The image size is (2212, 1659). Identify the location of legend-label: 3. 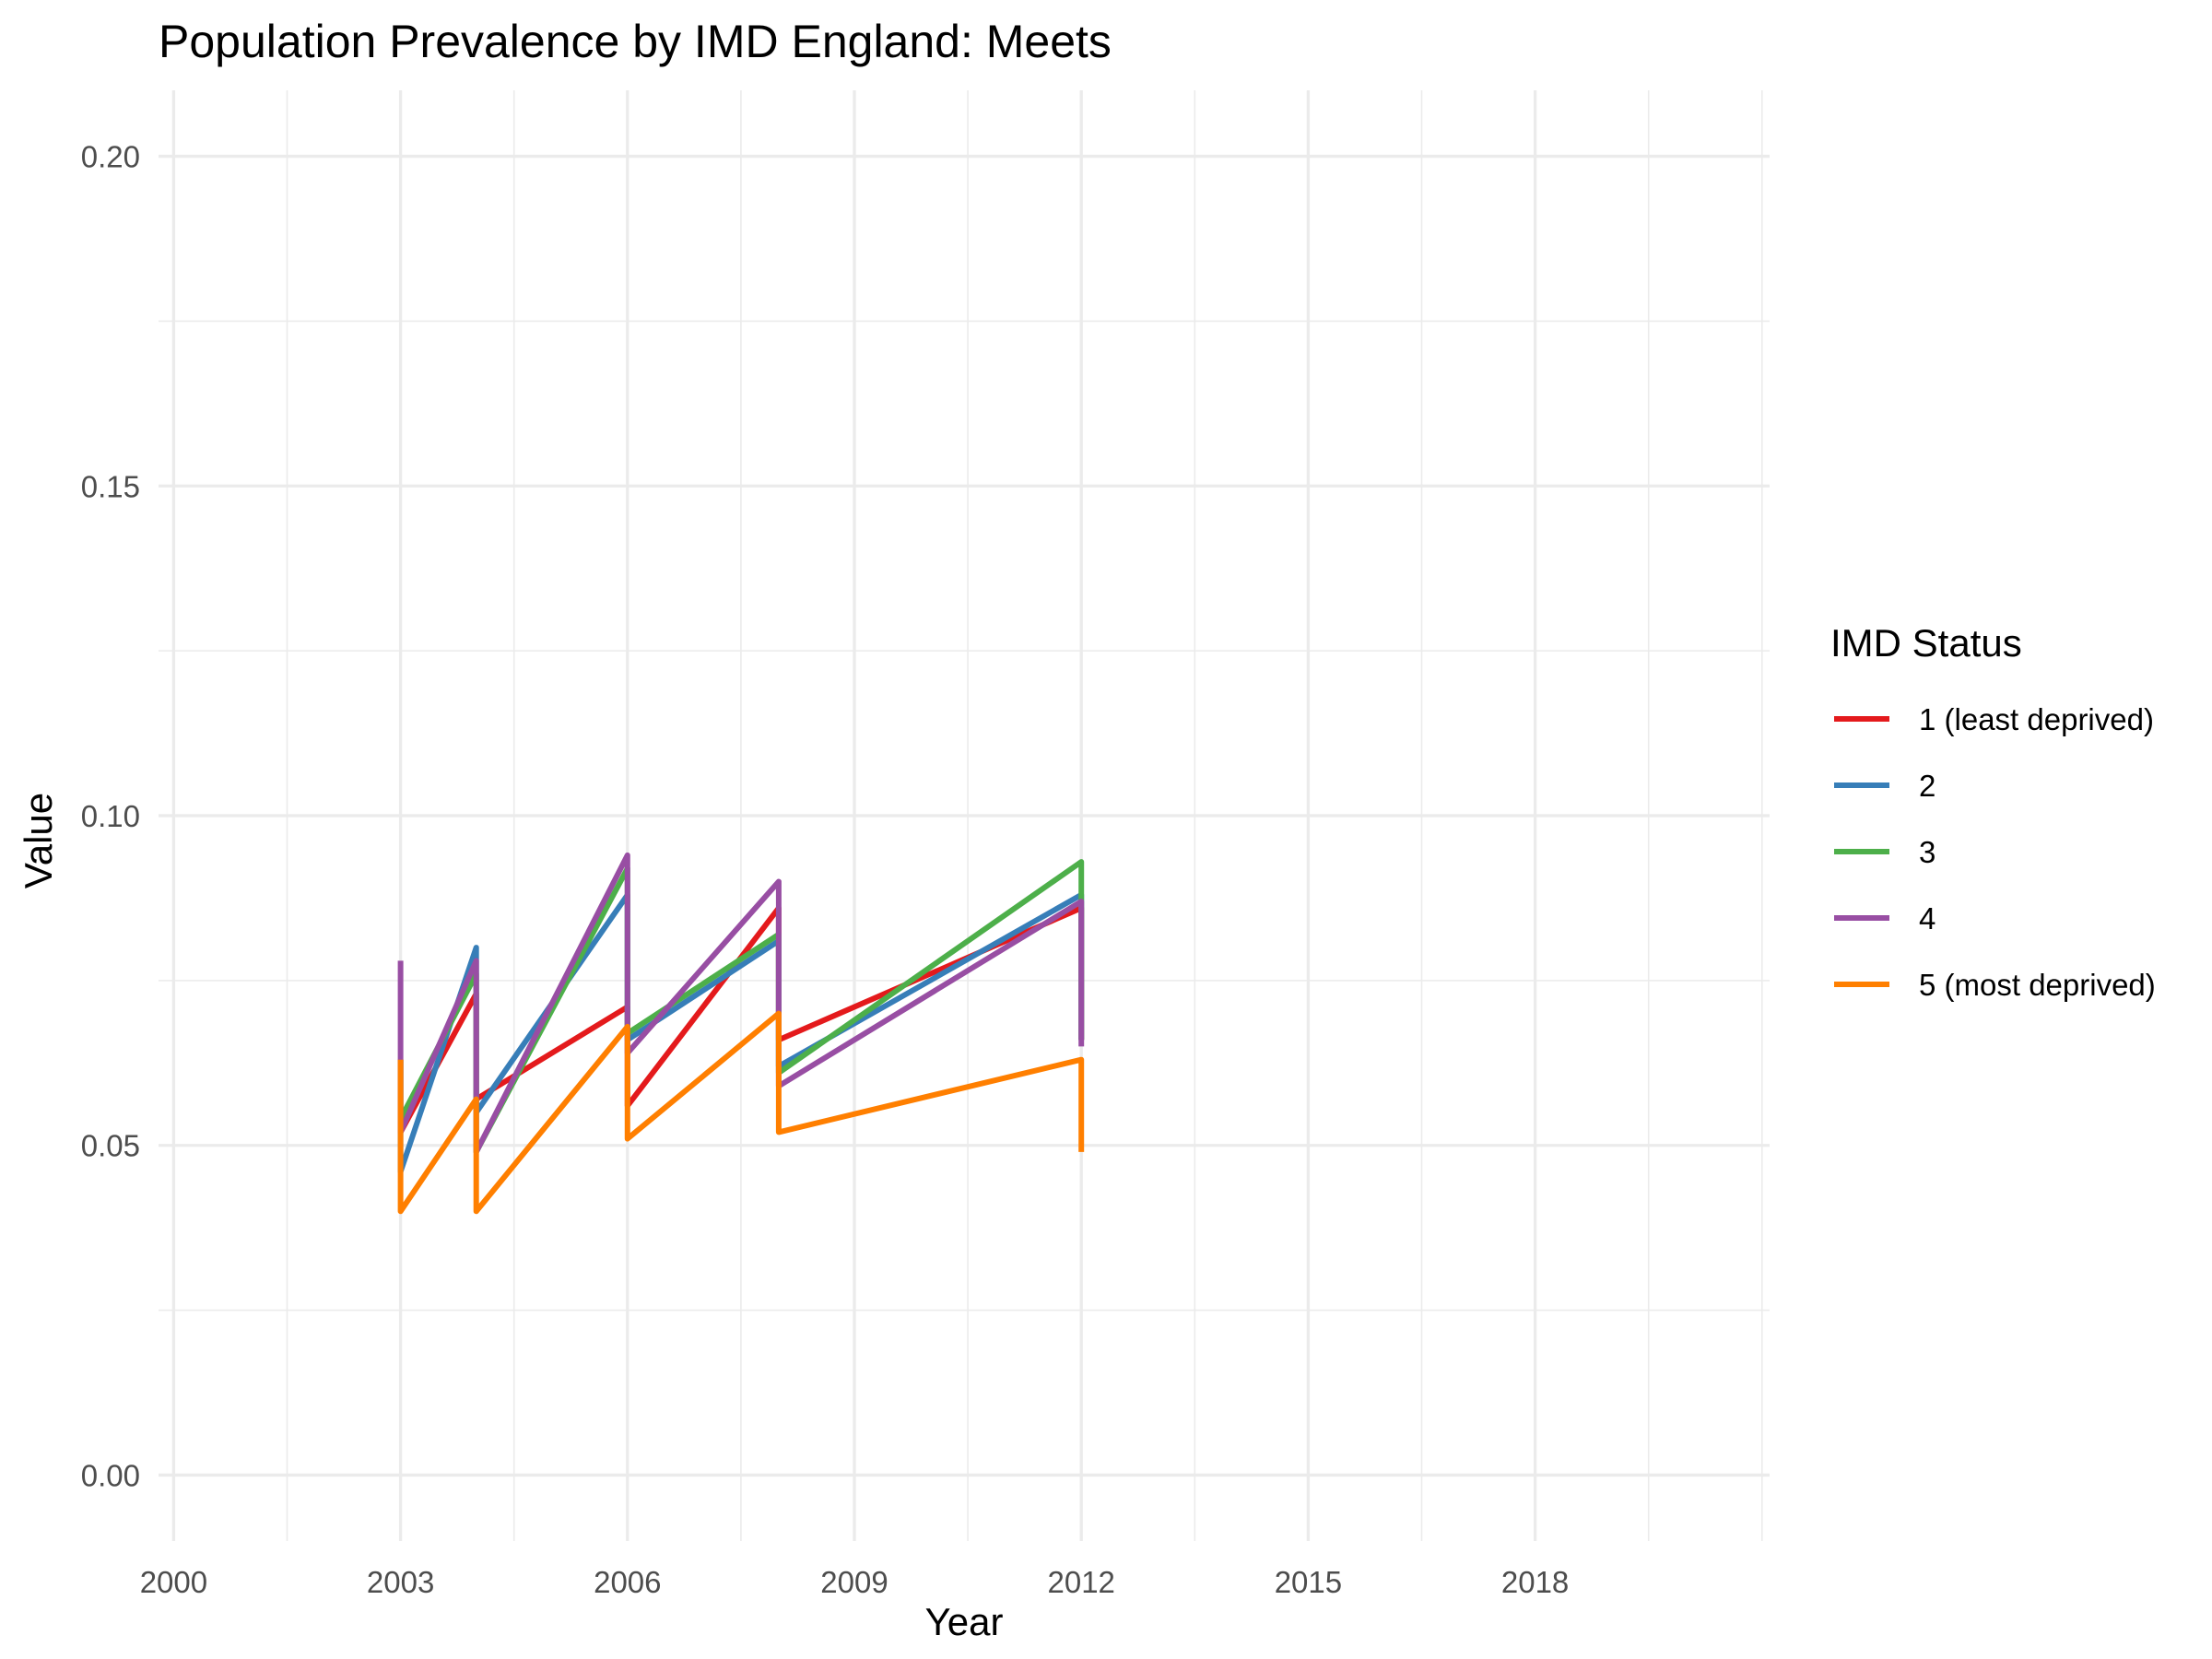
(1927, 852).